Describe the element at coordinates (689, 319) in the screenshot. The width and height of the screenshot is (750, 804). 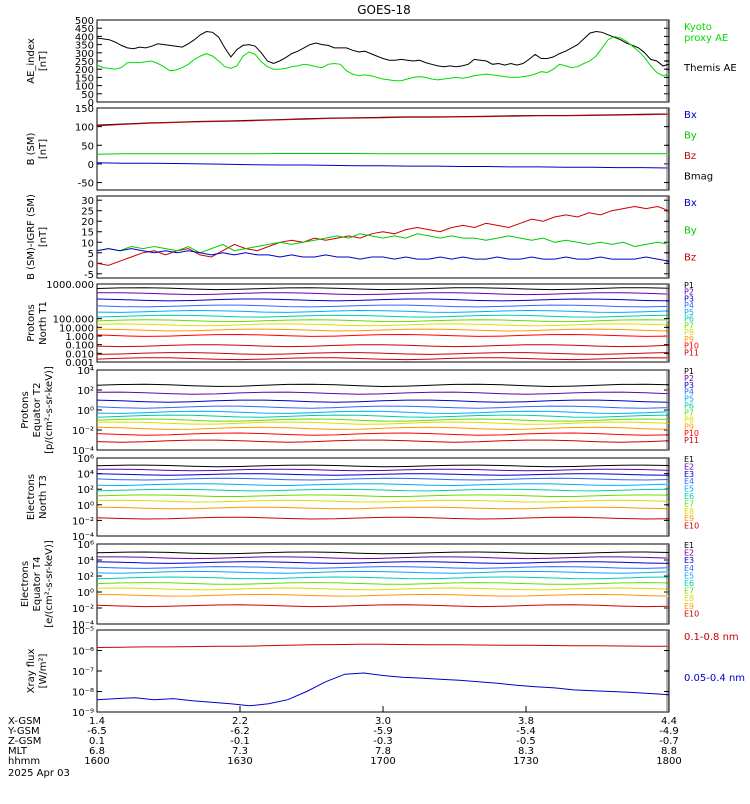
I see `legend-label: P6` at that location.